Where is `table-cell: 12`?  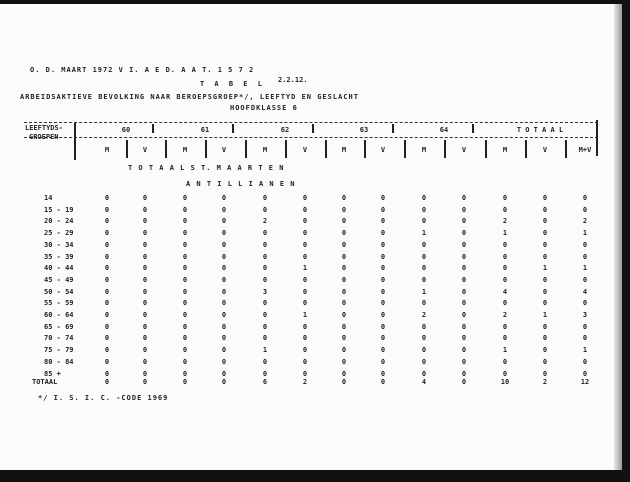 table-cell: 12 is located at coordinates (585, 382).